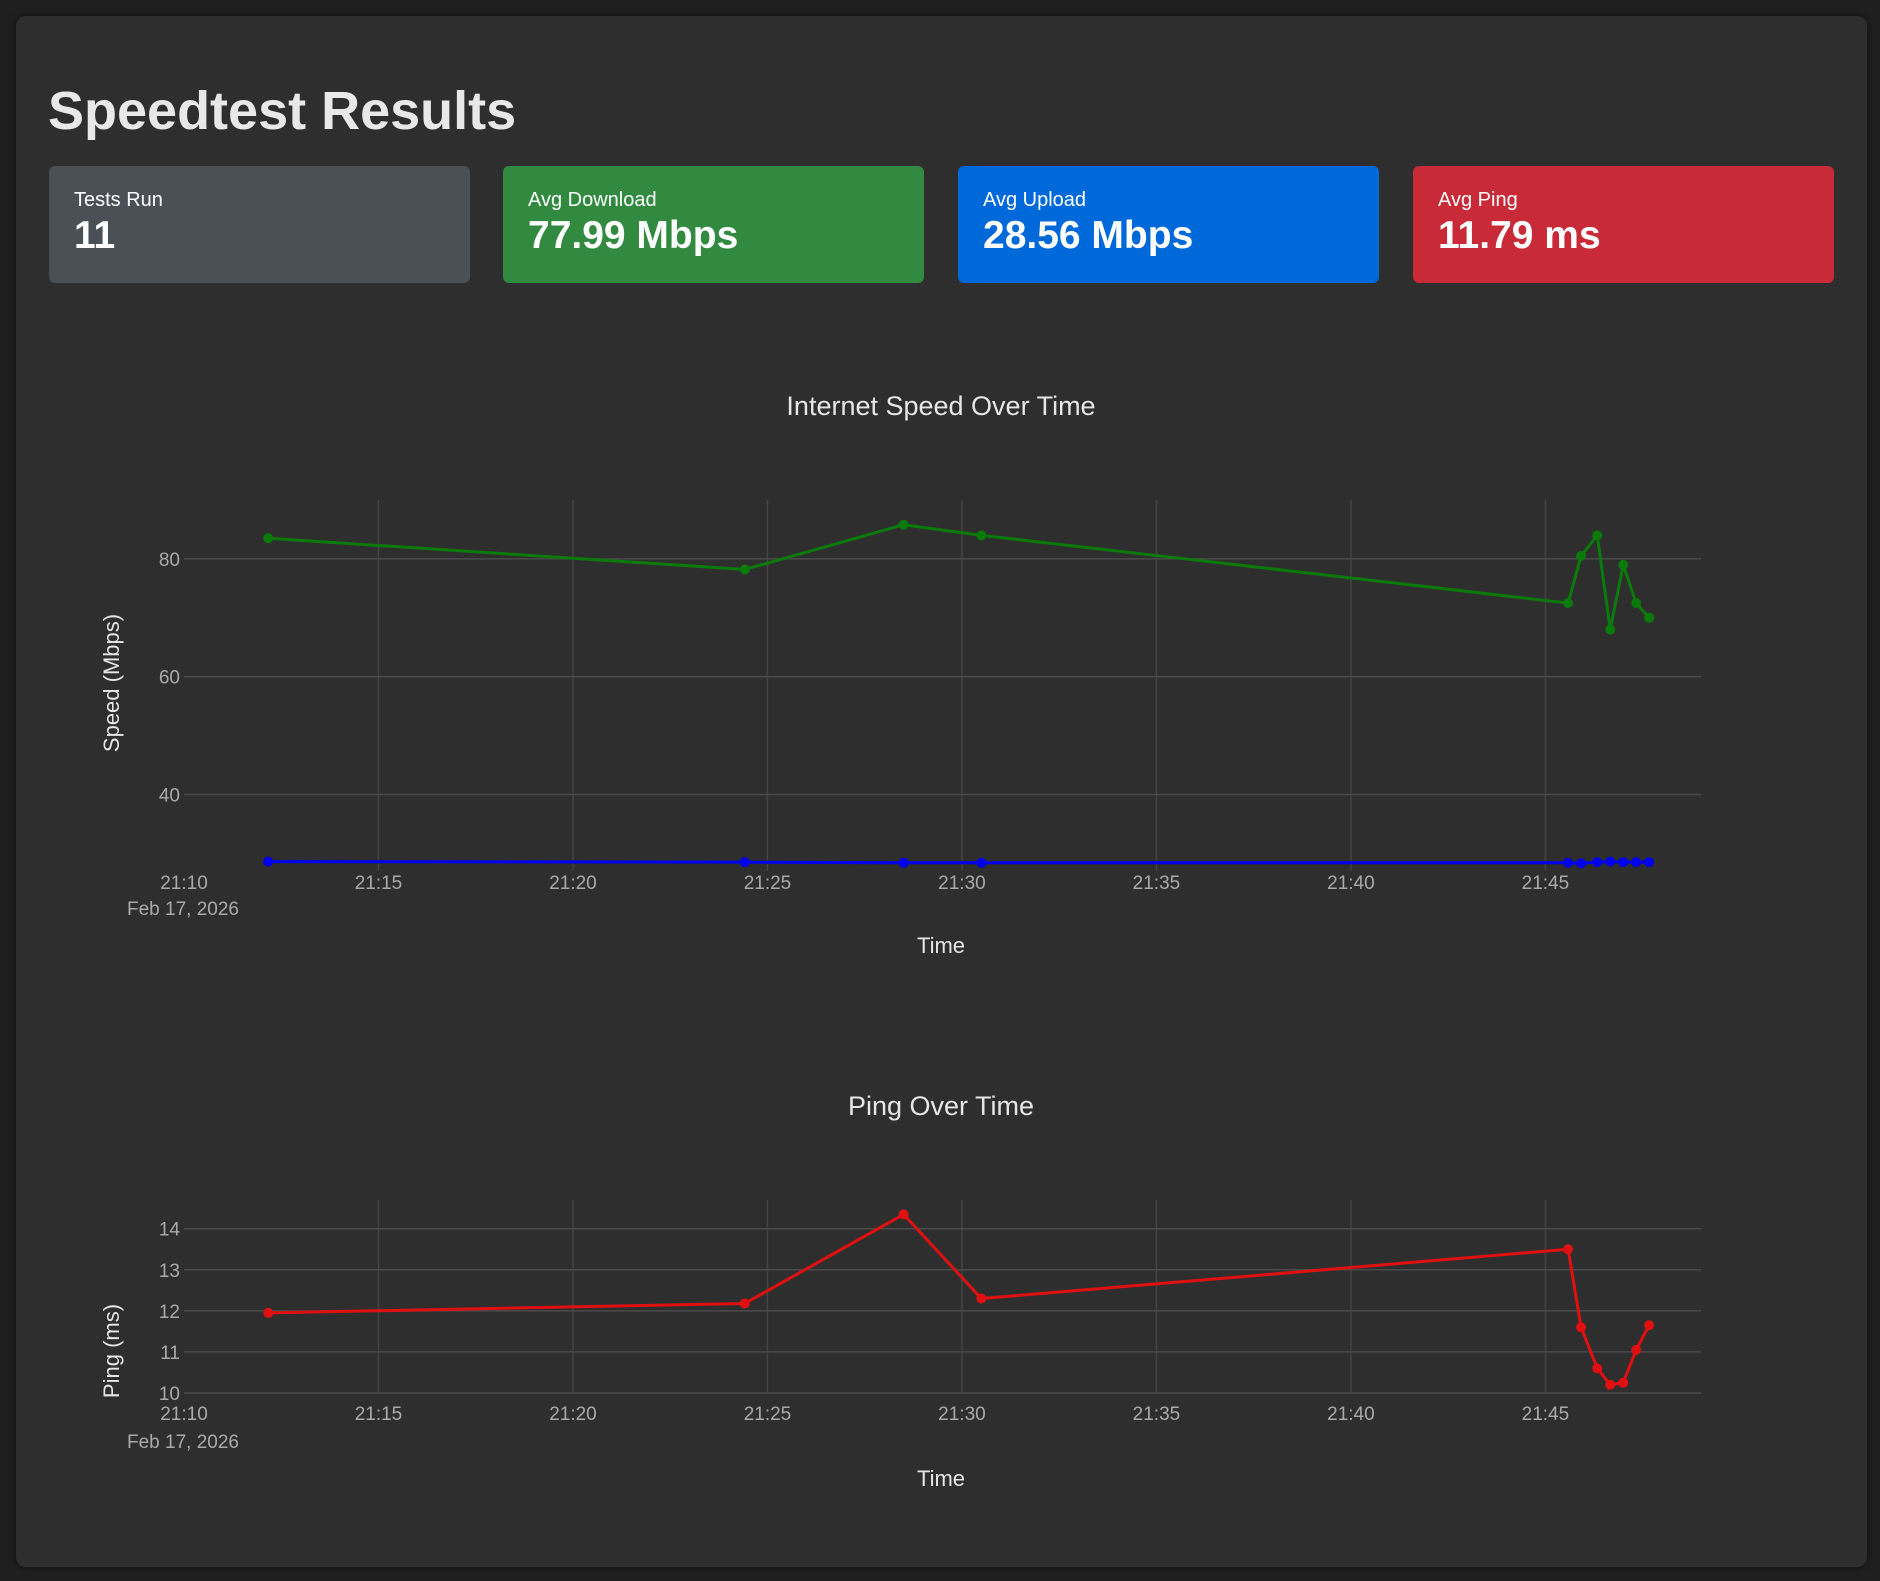 The image size is (1880, 1581). I want to click on y-tick-label: 80, so click(169, 560).